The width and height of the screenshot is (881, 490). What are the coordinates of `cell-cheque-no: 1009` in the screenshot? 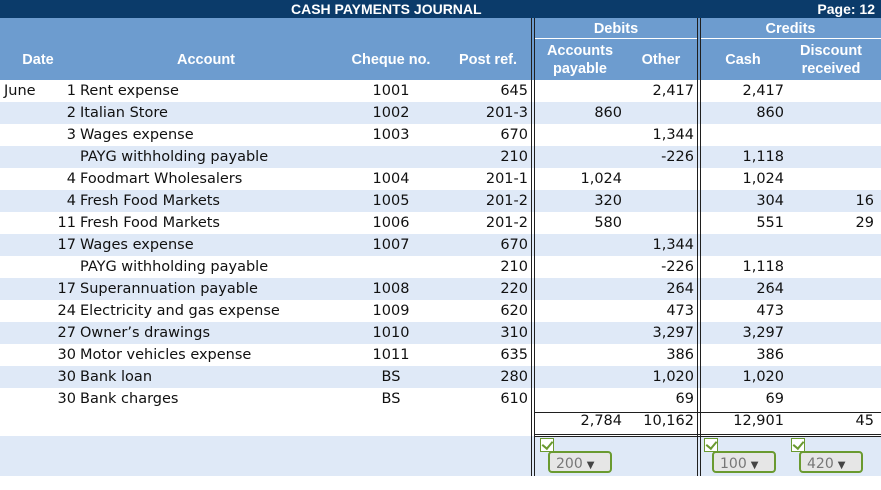 It's located at (391, 311).